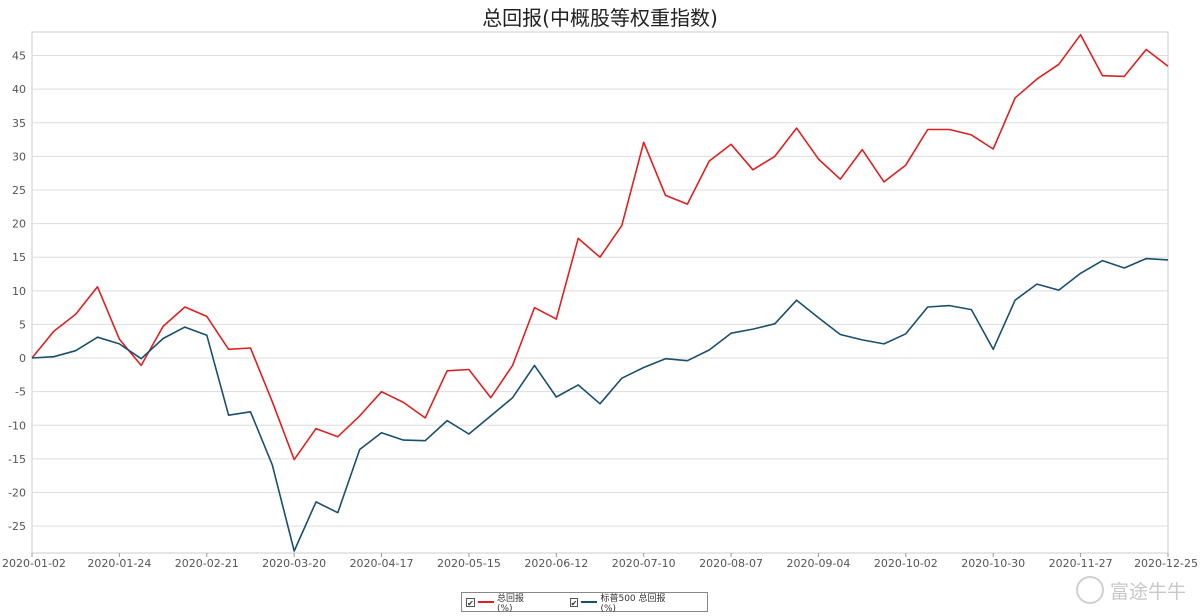  Describe the element at coordinates (485, 602) in the screenshot. I see `legend-swatch-red` at that location.